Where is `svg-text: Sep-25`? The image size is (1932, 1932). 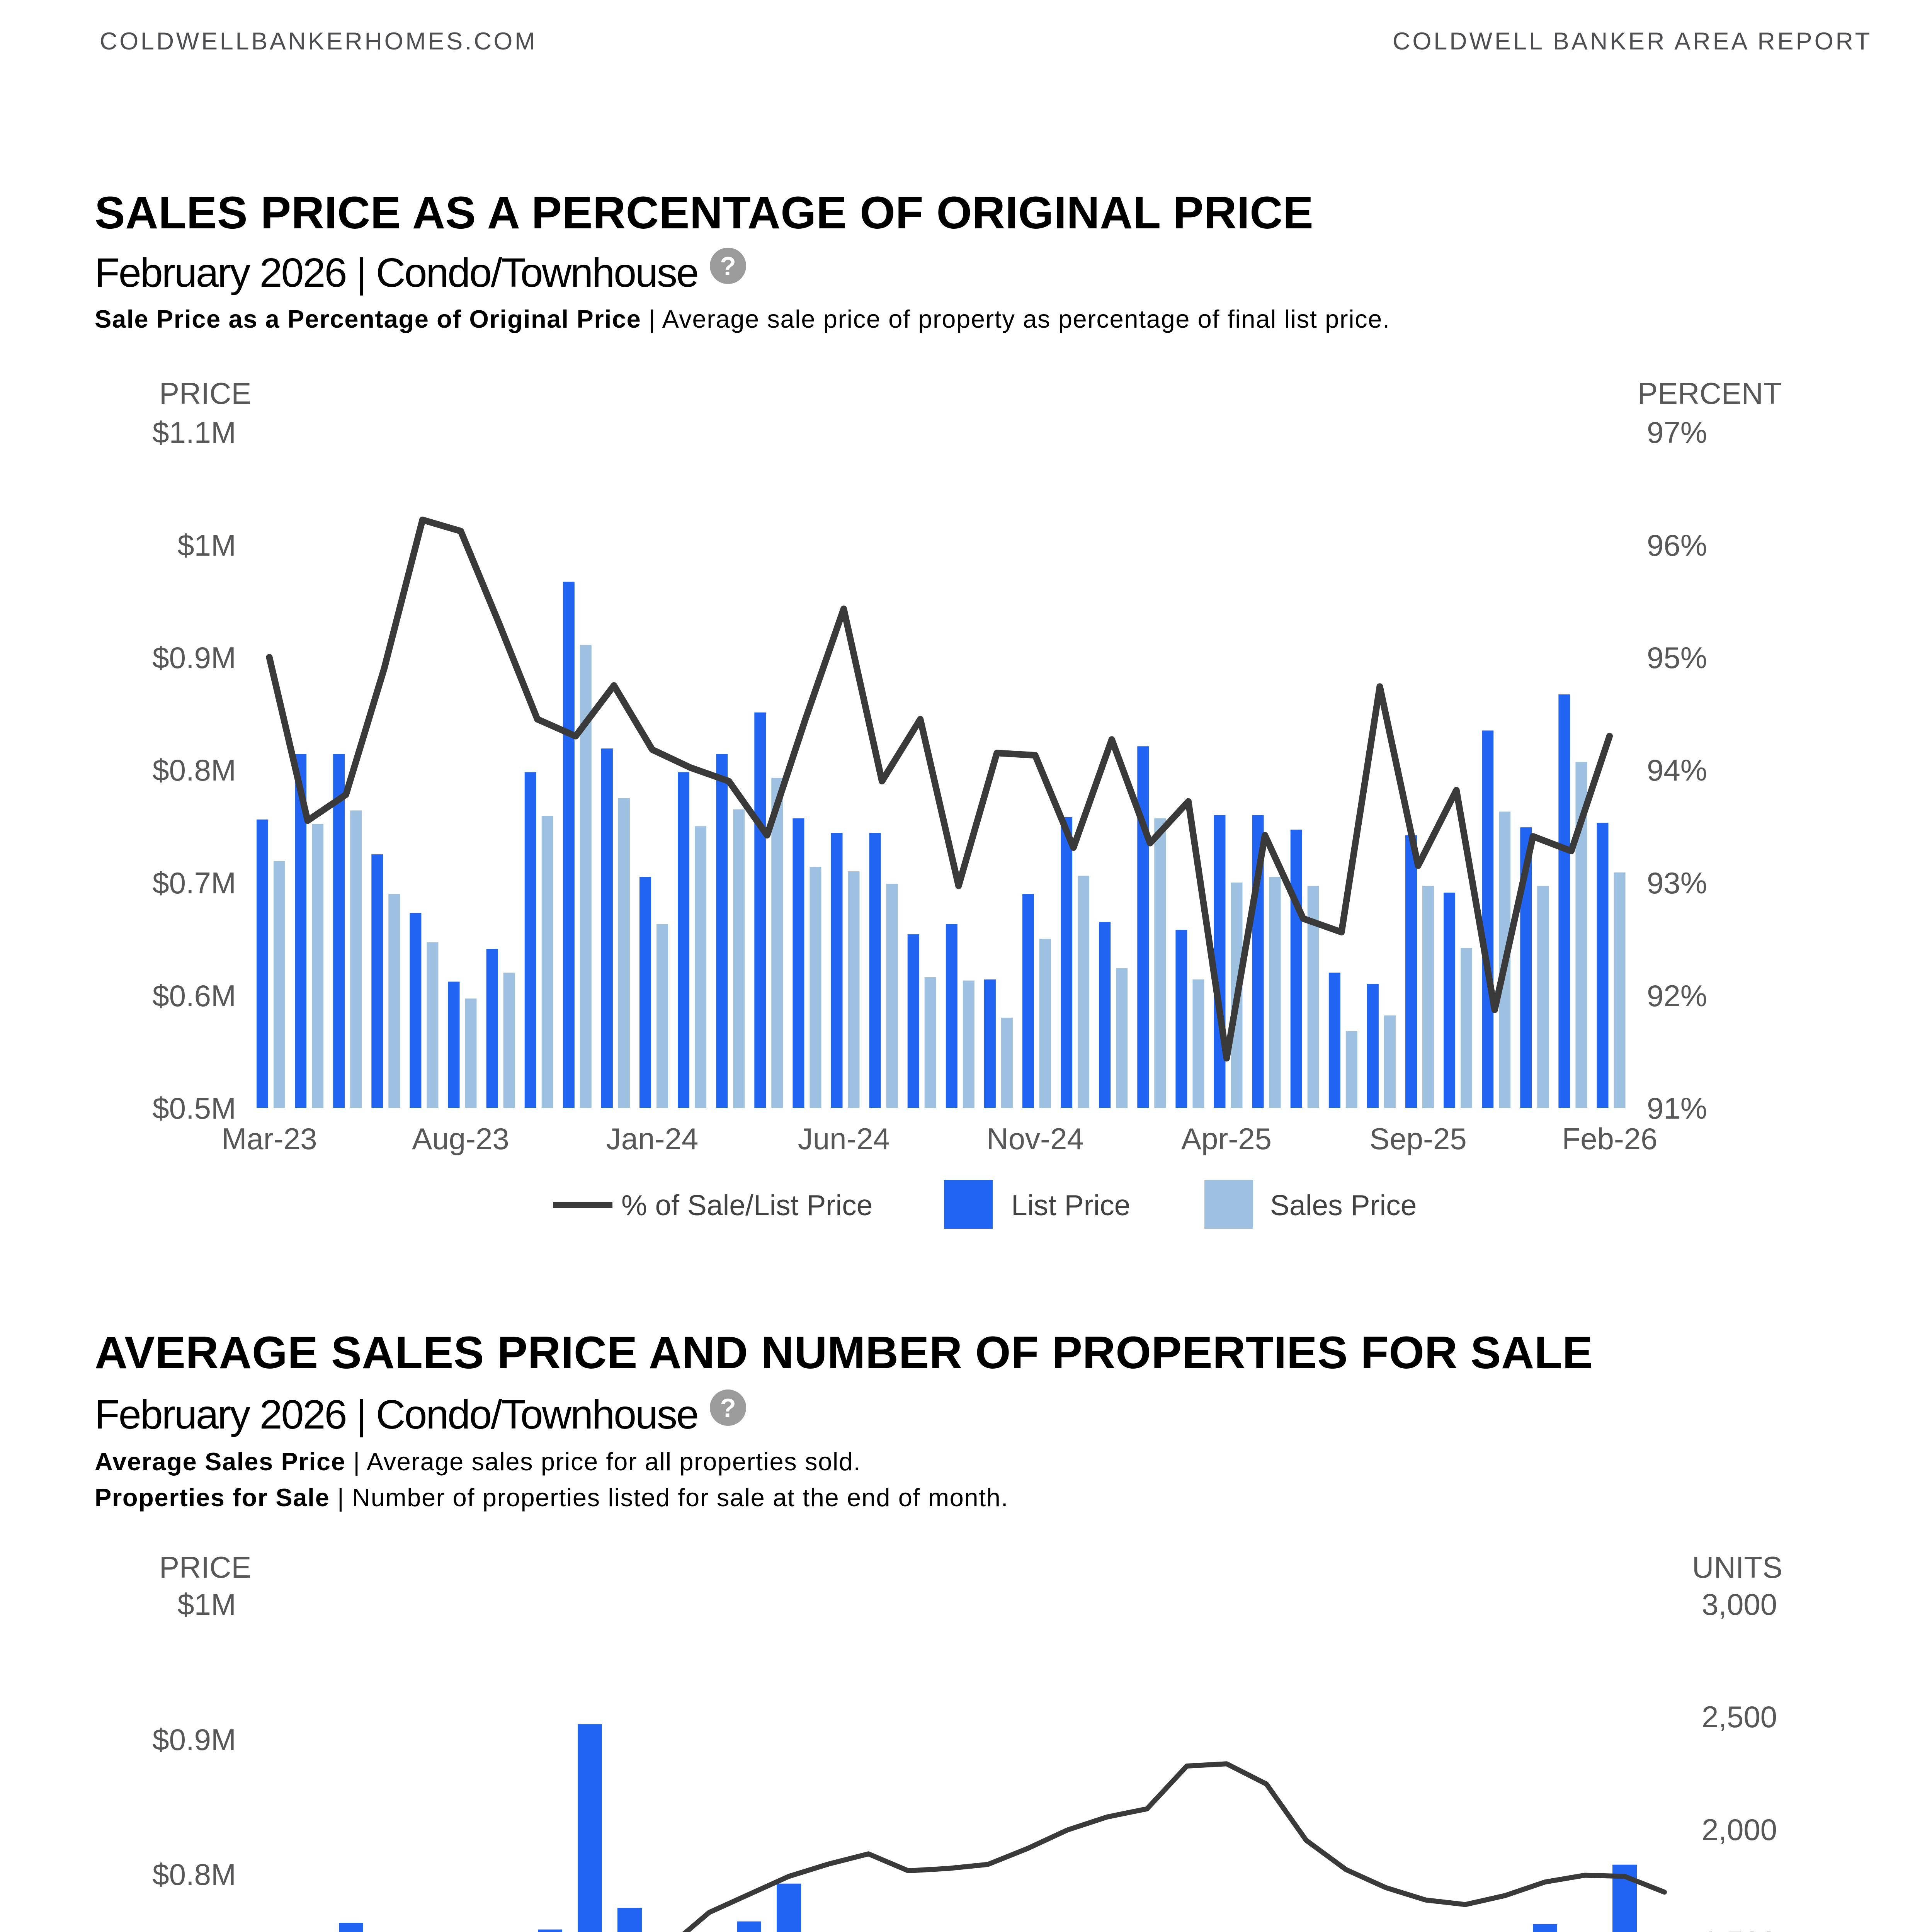
svg-text: Sep-25 is located at coordinates (1418, 1139).